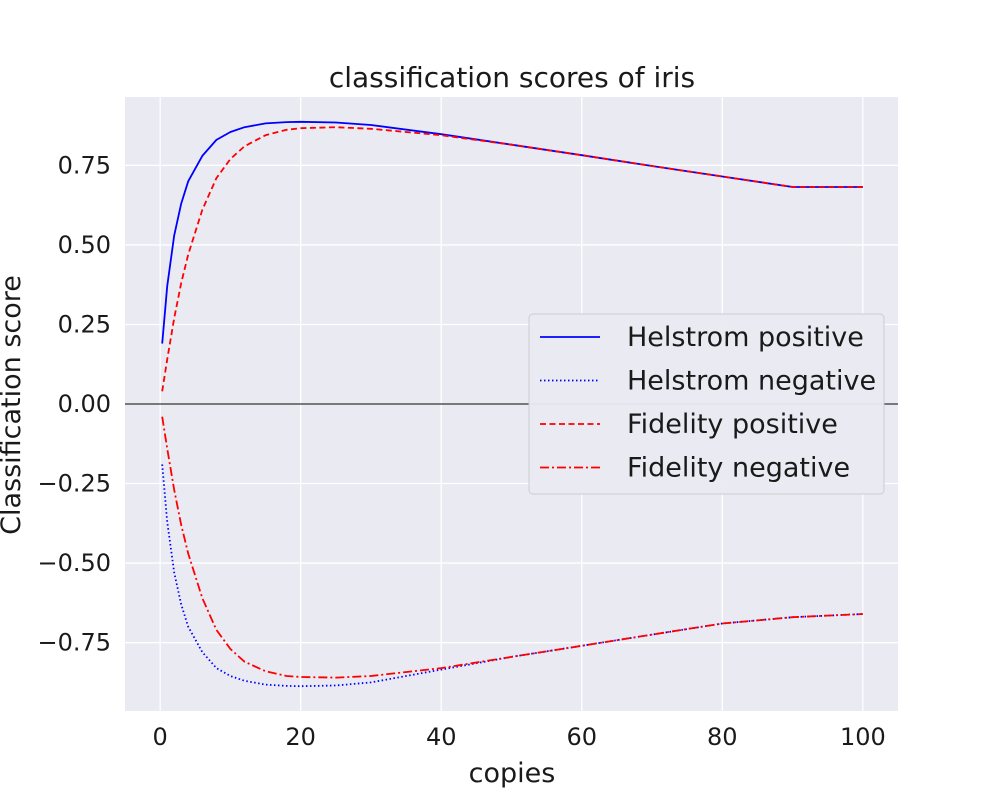 The width and height of the screenshot is (1000, 800). What do you see at coordinates (159, 737) in the screenshot?
I see `x-tick-label-0: 0` at bounding box center [159, 737].